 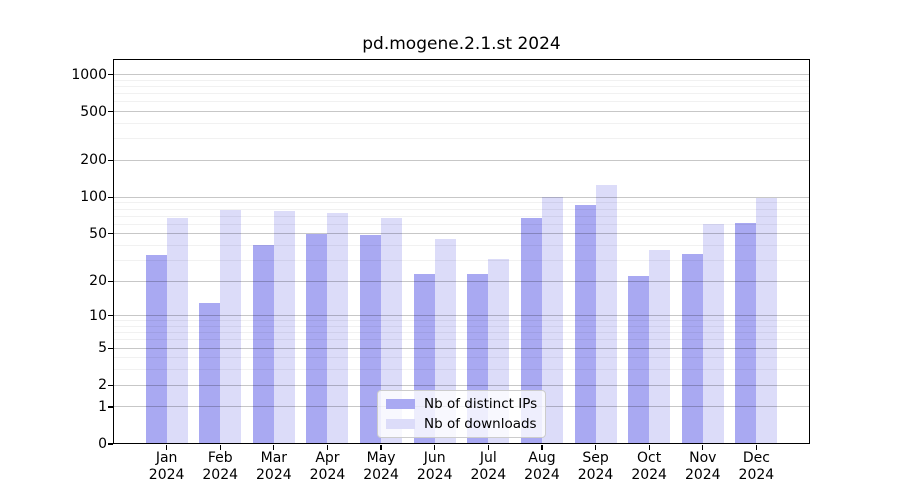 I want to click on legend-entry-distinct-ips: Nb of distinct IPs, so click(x=461, y=404).